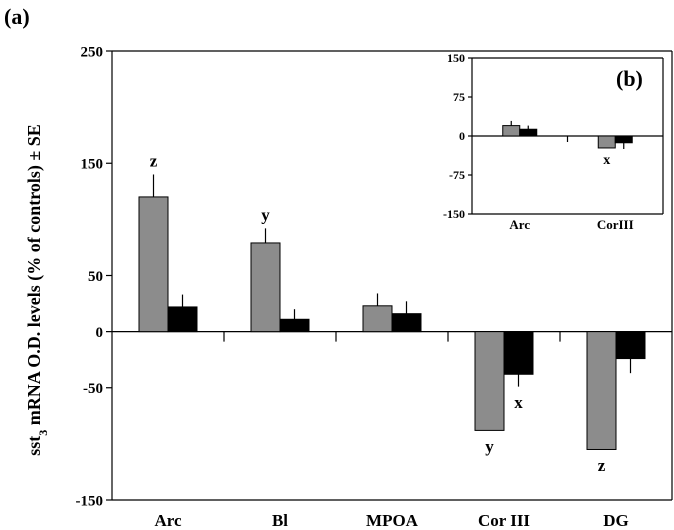  I want to click on inset-y-tick-label: 75, so click(459, 97).